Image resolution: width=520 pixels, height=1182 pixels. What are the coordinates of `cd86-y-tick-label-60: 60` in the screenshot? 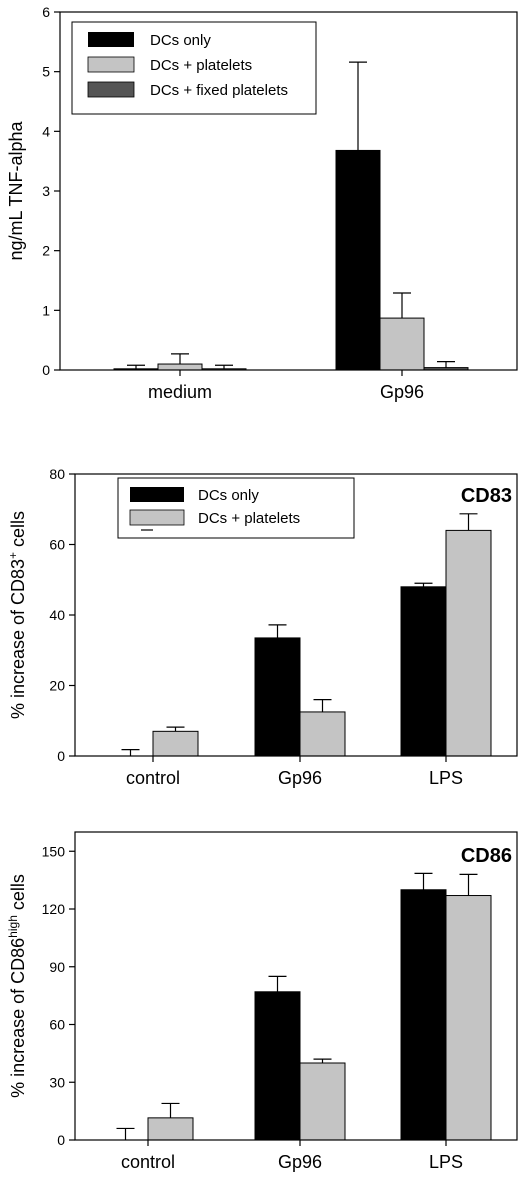 It's located at (57, 1025).